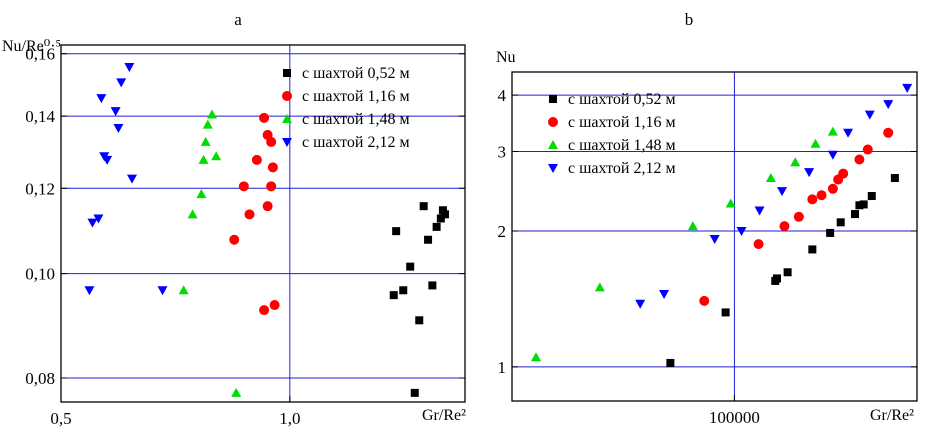 The image size is (925, 433). Describe the element at coordinates (60, 418) in the screenshot. I see `x-tick-label: 0,5` at that location.